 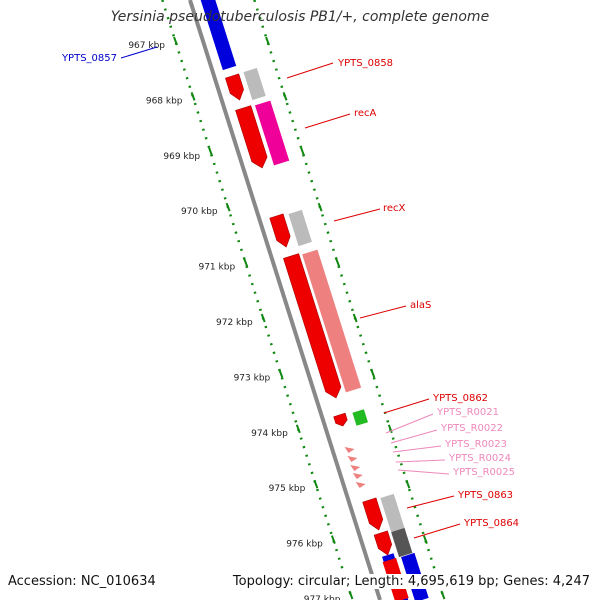 What do you see at coordinates (234, 323) in the screenshot?
I see `tick-label: 972 kbp` at bounding box center [234, 323].